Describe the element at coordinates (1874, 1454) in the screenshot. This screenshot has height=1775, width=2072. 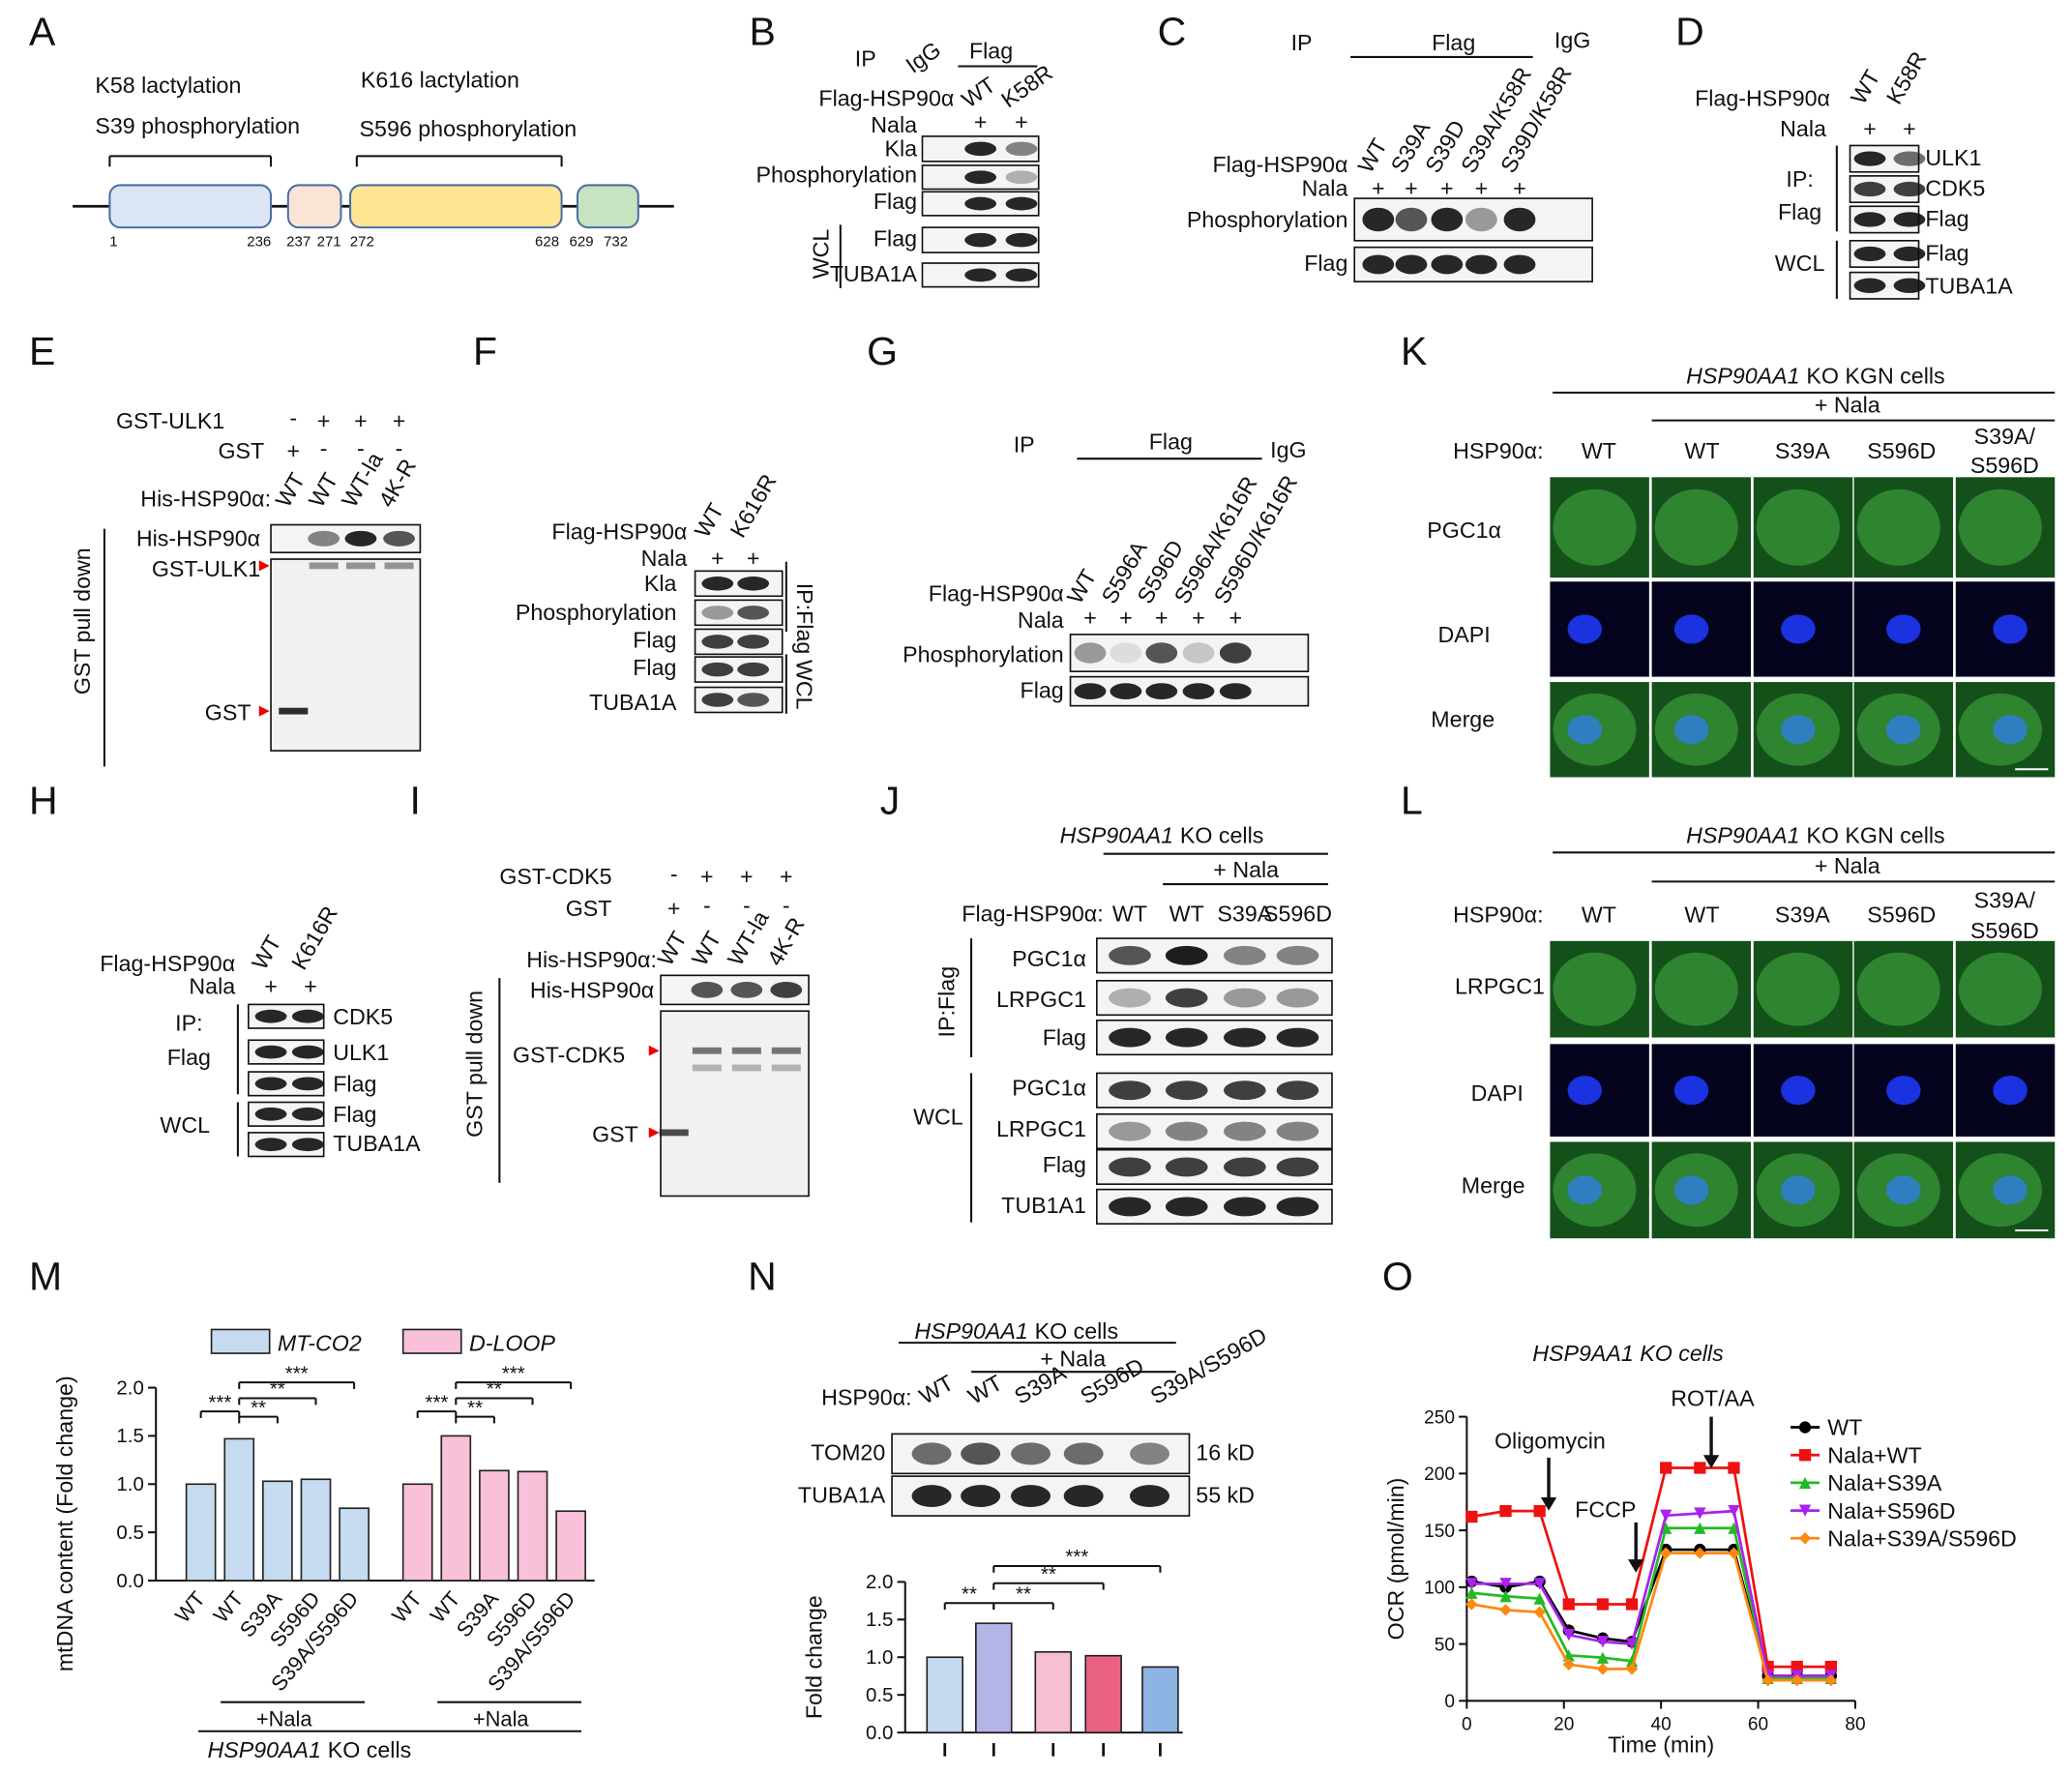
I see `legend-label: Nala+WT` at that location.